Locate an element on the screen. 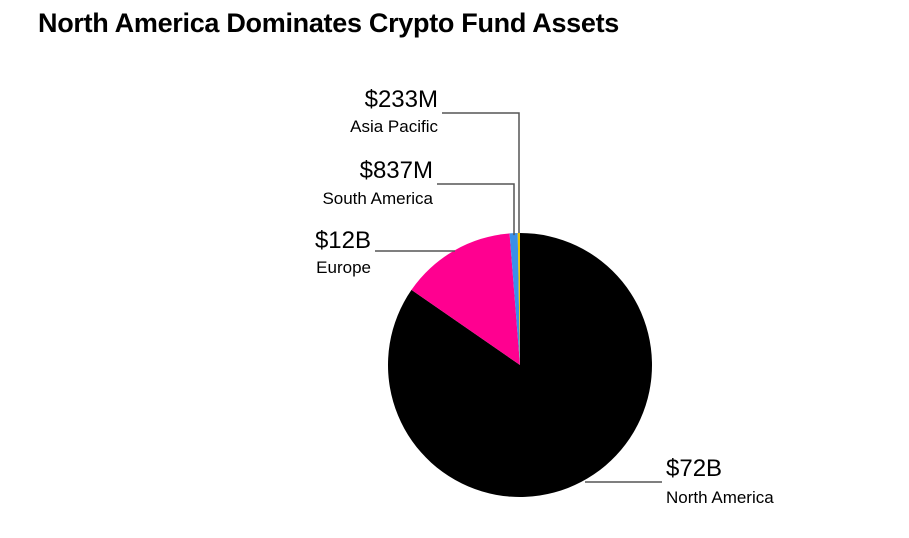 Image resolution: width=909 pixels, height=538 pixels. slice-value-label: $233M is located at coordinates (401, 99).